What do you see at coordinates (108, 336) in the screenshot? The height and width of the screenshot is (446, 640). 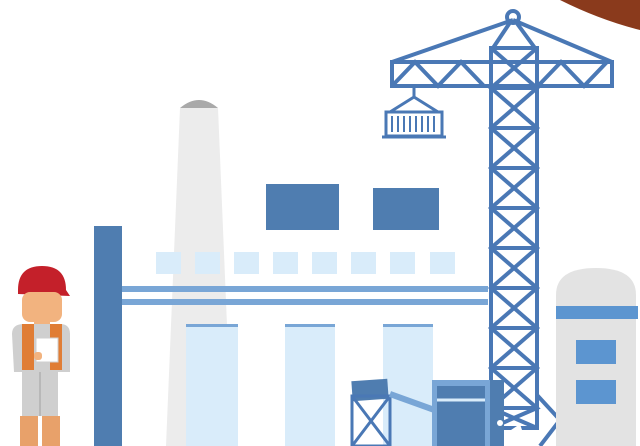 I see `factory-pillar` at bounding box center [108, 336].